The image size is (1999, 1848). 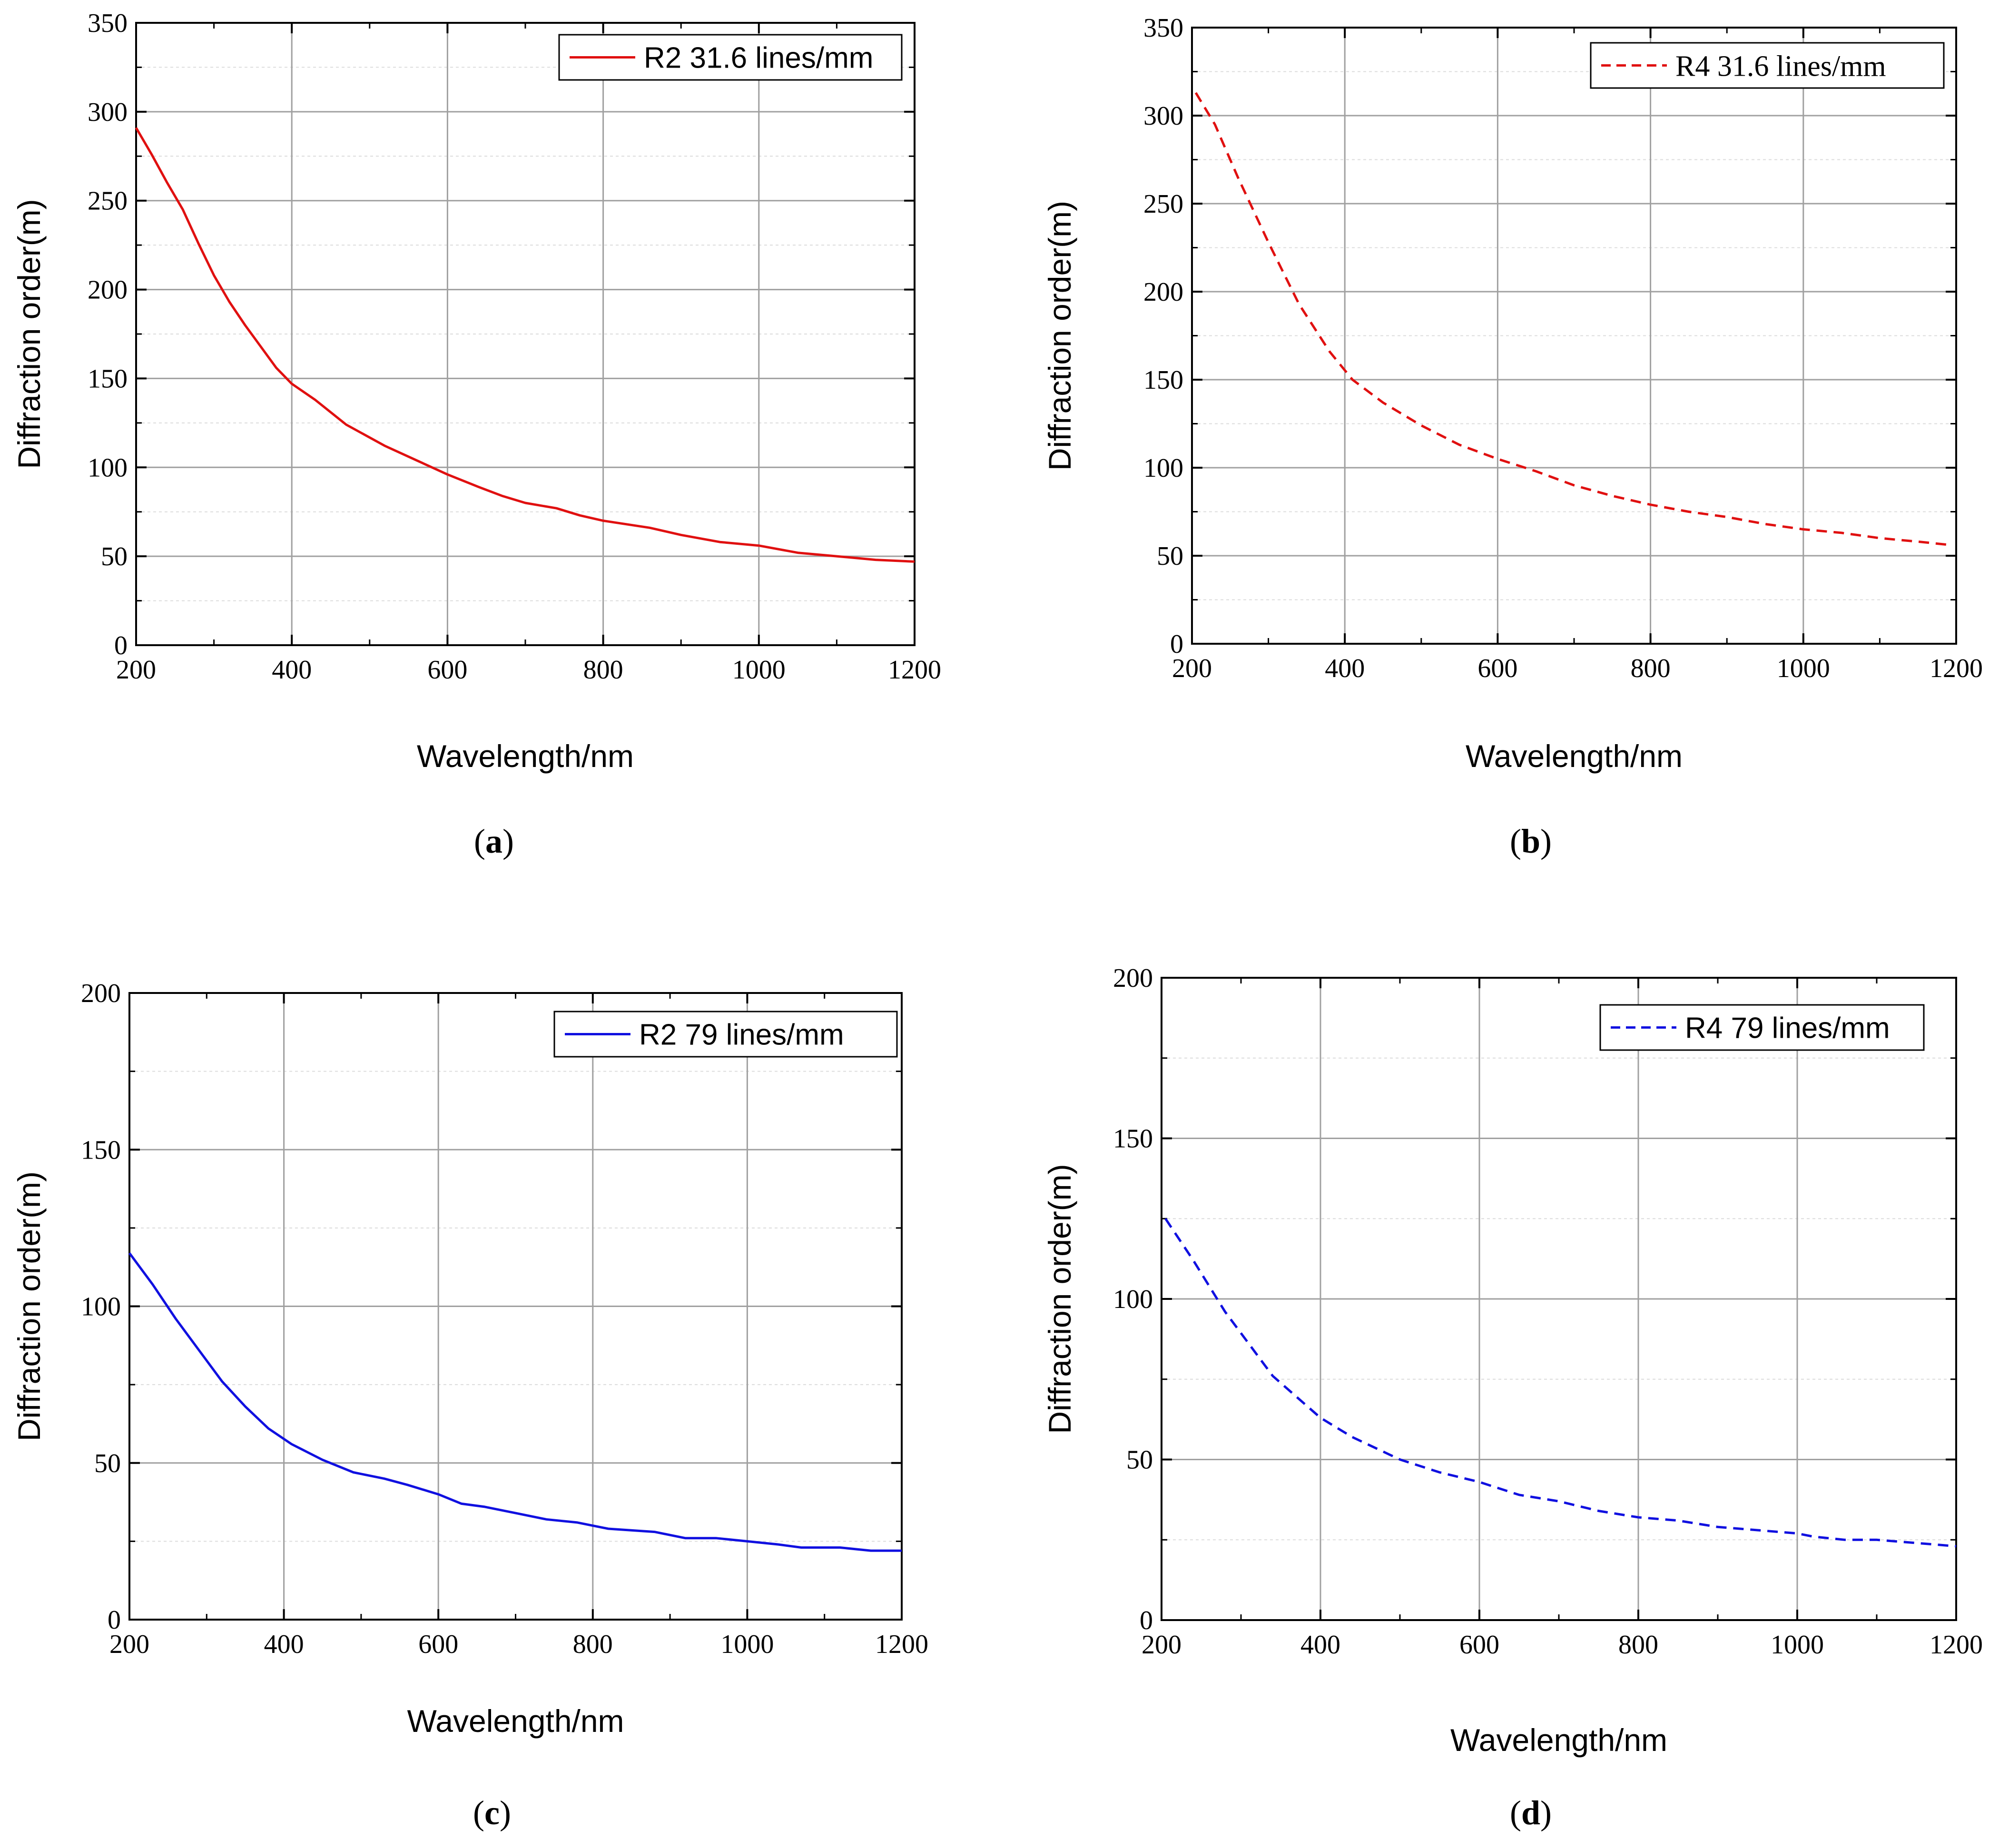 What do you see at coordinates (1531, 1813) in the screenshot?
I see `panel-label: (d)` at bounding box center [1531, 1813].